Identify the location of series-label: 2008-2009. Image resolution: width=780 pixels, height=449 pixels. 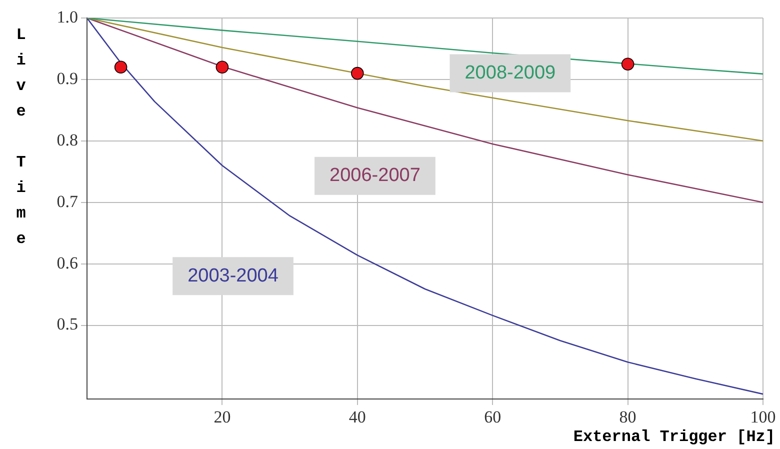
(510, 73).